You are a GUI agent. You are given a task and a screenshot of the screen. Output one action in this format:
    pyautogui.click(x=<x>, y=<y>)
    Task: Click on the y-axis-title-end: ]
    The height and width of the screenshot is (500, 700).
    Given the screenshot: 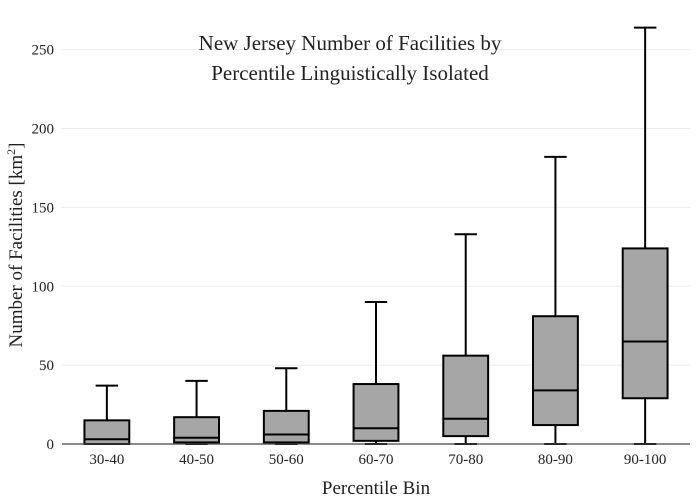 What is the action you would take?
    pyautogui.click(x=16, y=146)
    